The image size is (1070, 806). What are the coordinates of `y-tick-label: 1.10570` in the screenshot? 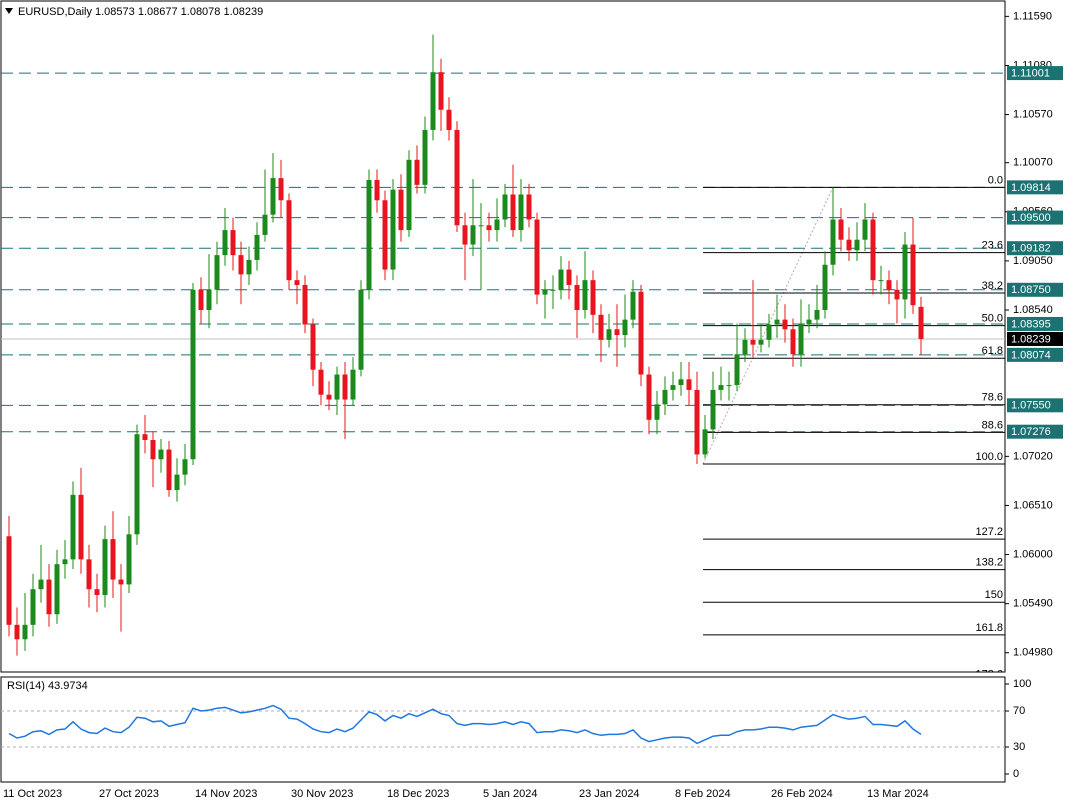 It's located at (1033, 114).